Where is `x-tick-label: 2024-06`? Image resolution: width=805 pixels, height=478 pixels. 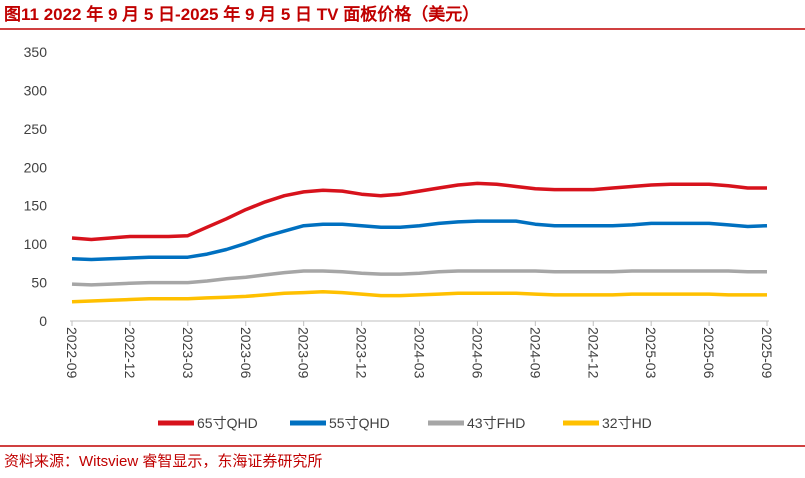
x-tick-label: 2024-06 is located at coordinates (477, 353).